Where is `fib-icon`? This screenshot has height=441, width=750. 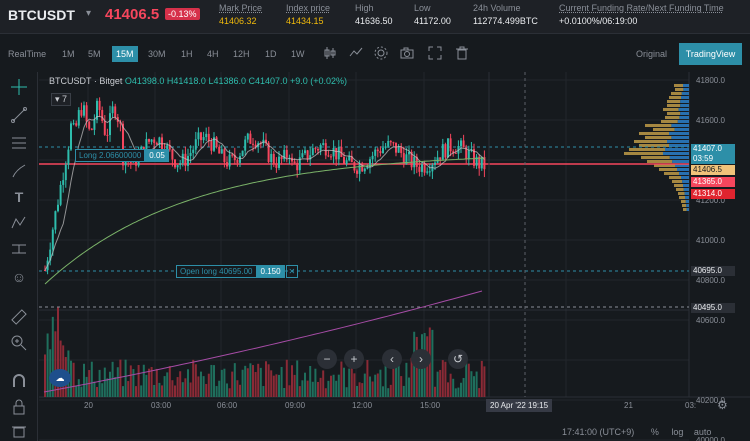 fib-icon is located at coordinates (19, 143).